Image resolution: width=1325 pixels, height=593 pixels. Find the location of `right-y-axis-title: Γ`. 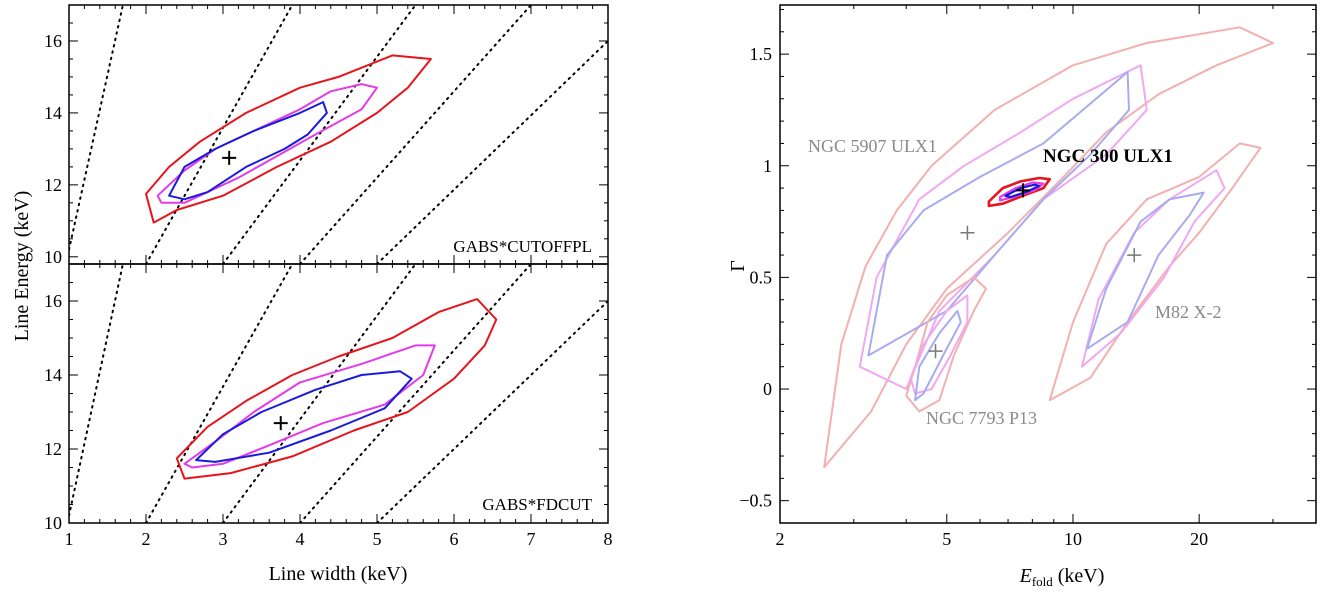

right-y-axis-title: Γ is located at coordinates (738, 266).